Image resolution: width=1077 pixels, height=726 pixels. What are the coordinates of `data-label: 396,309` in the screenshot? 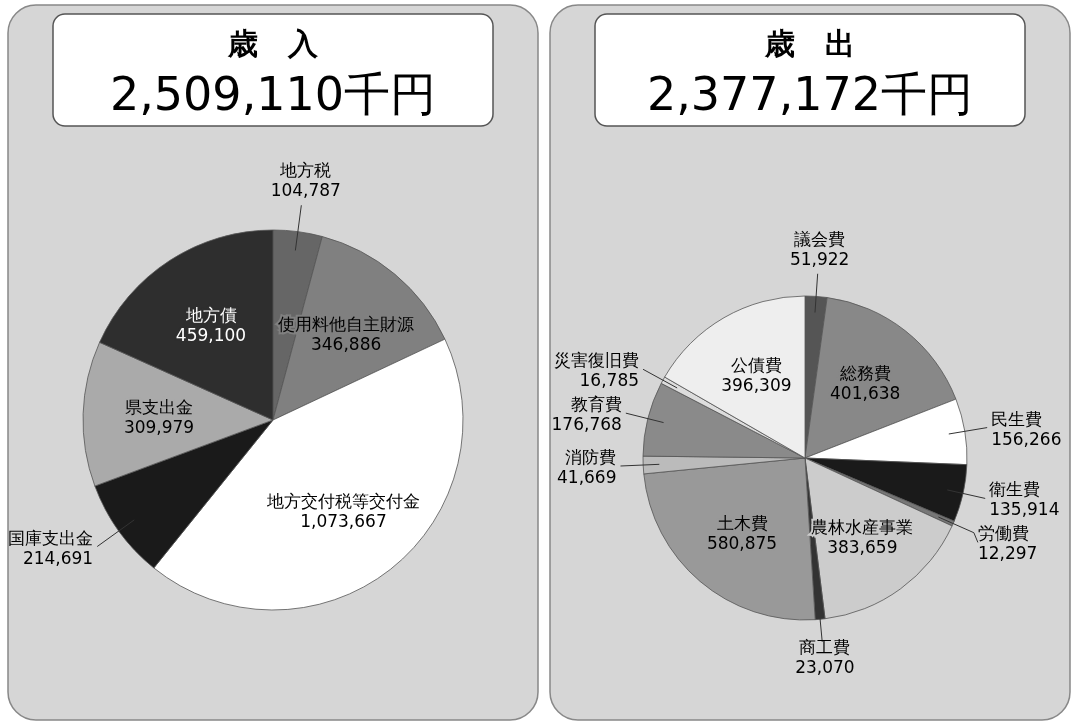 It's located at (756, 384).